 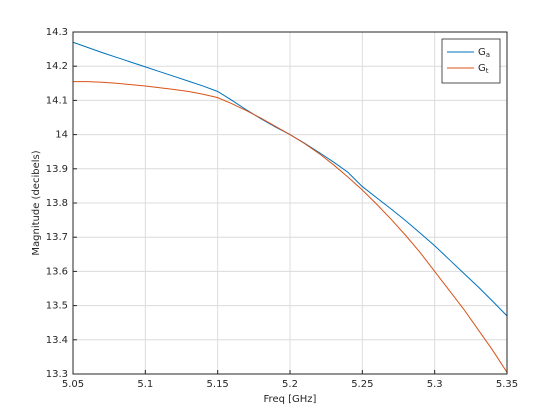 What do you see at coordinates (57, 306) in the screenshot?
I see `y-tick-label: 13.5` at bounding box center [57, 306].